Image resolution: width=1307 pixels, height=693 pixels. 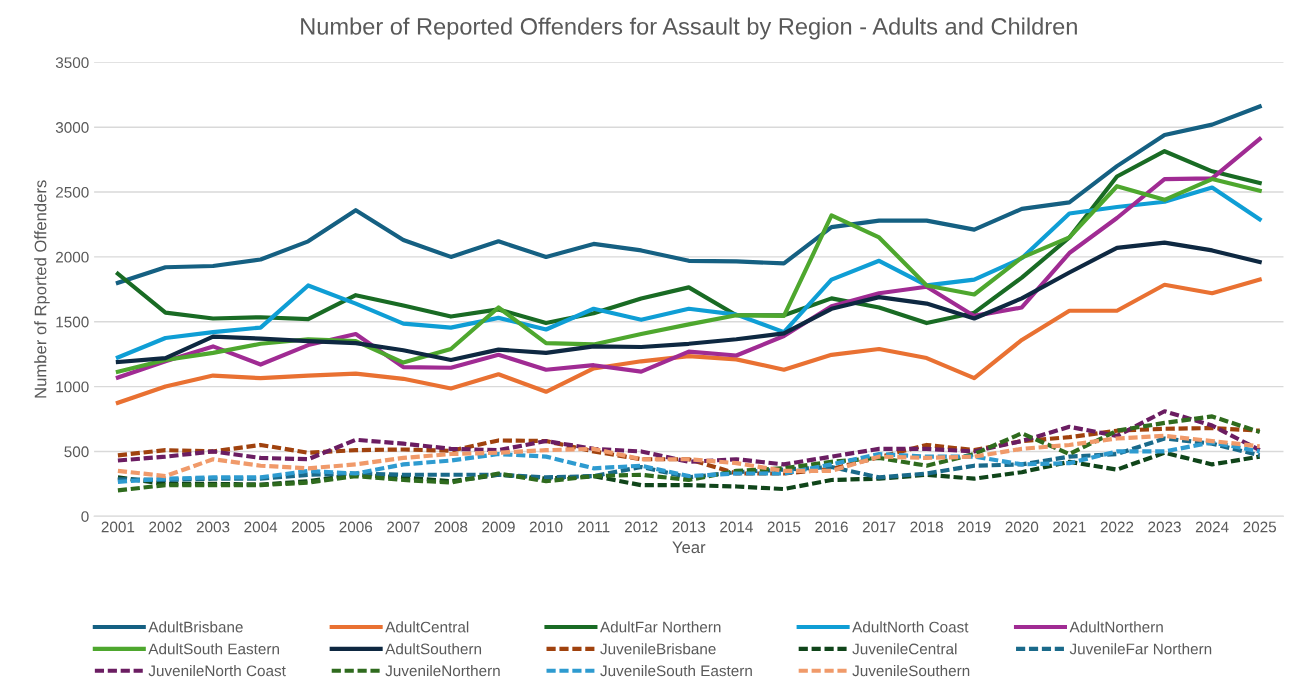 I want to click on legend-label: JuvenileNorth Coast, so click(x=217, y=671).